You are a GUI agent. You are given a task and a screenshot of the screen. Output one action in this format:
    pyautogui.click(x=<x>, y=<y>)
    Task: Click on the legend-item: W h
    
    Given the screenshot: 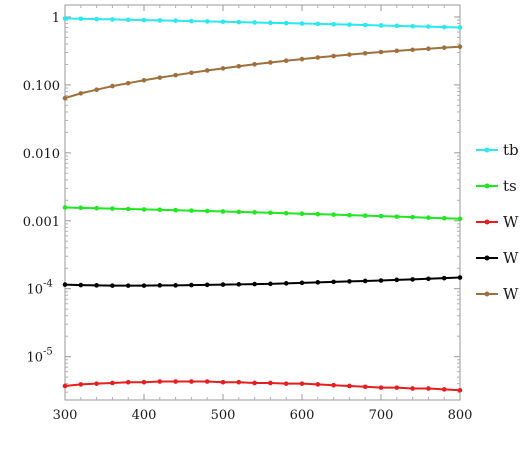 What is the action you would take?
    pyautogui.click(x=499, y=294)
    